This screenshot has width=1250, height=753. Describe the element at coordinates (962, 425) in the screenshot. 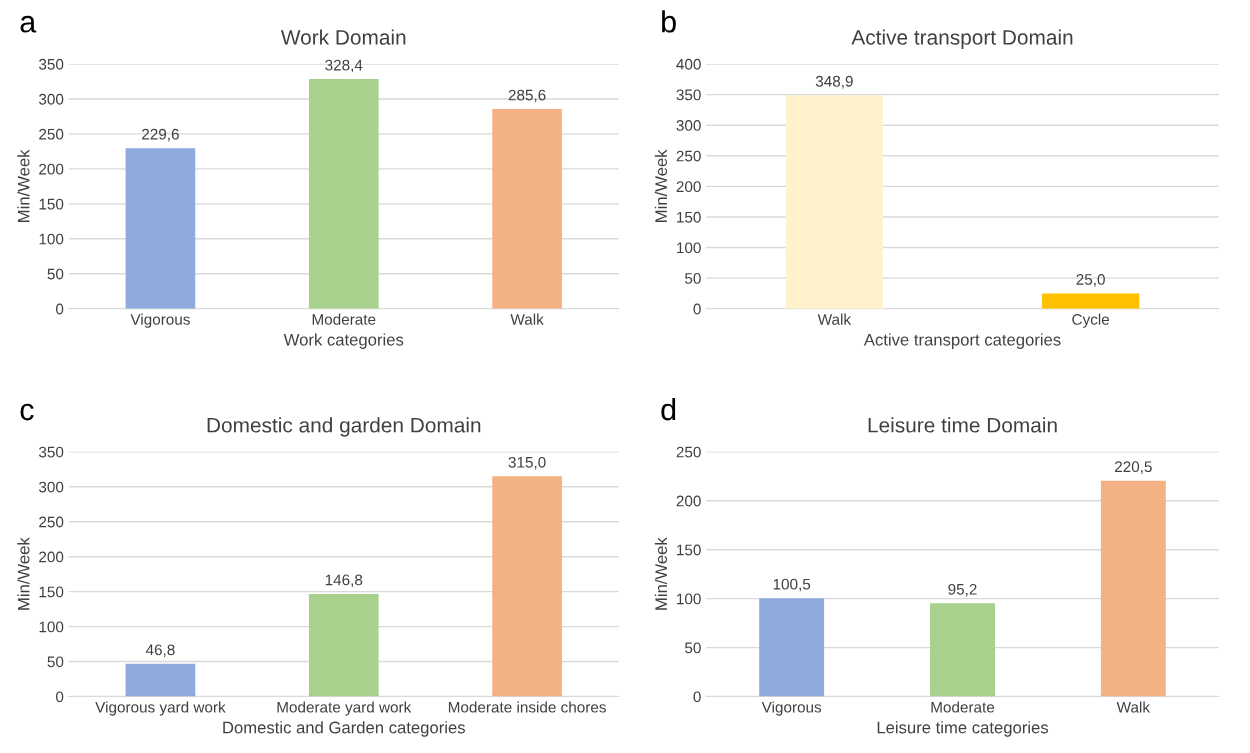

I see `chart-title: Leisure time Domain` at that location.